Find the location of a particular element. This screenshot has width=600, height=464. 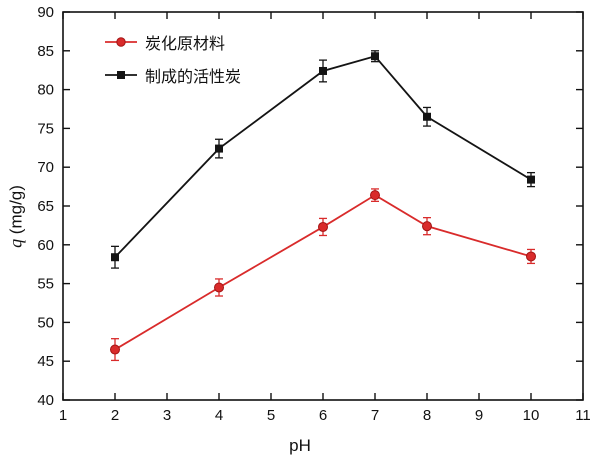

y-tick-label: 55 is located at coordinates (45, 284).